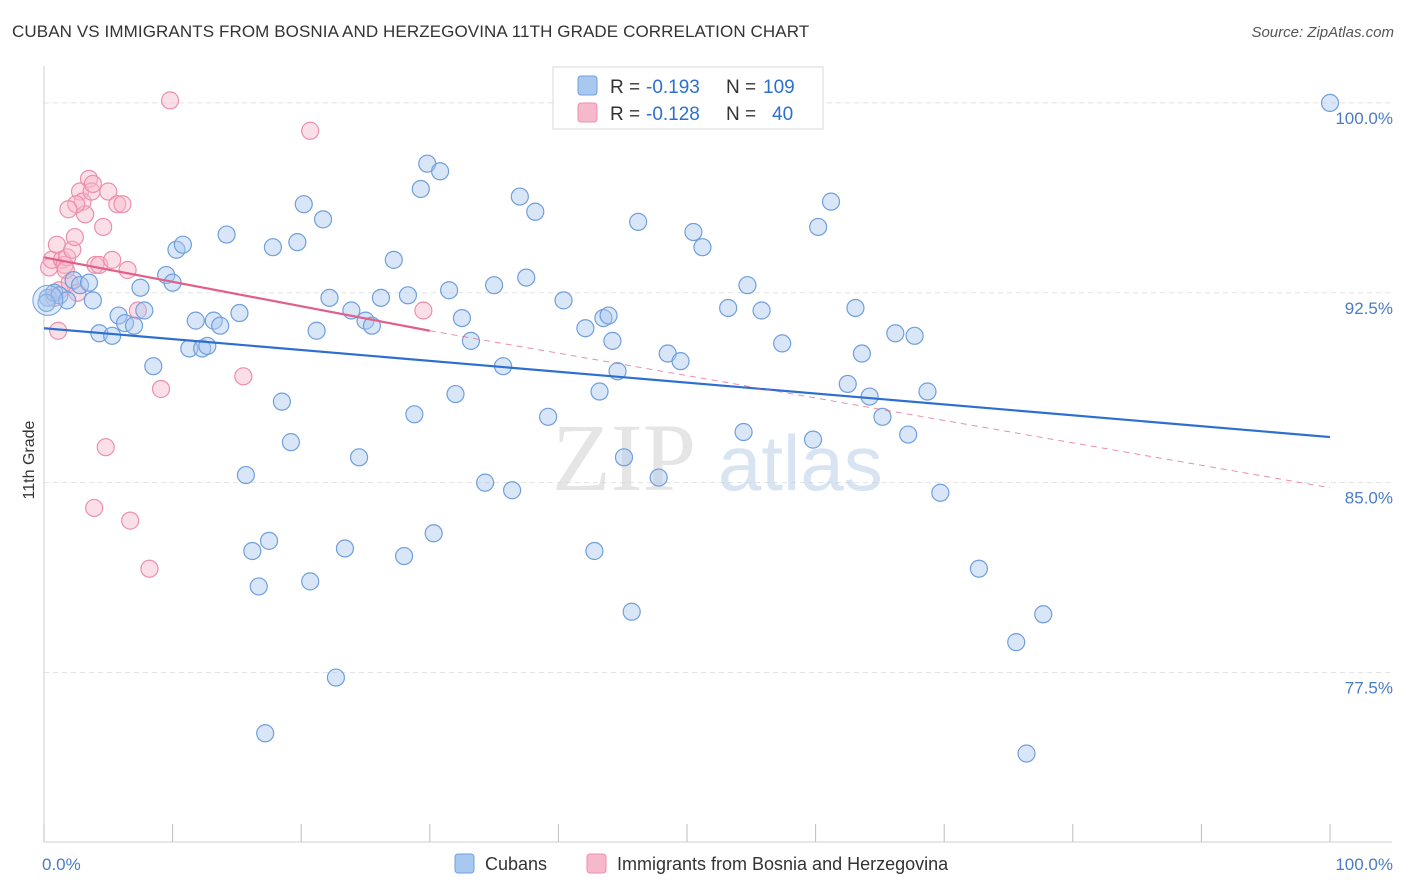 The height and width of the screenshot is (892, 1406). I want to click on legend-r-value-1: -0.193, so click(673, 87).